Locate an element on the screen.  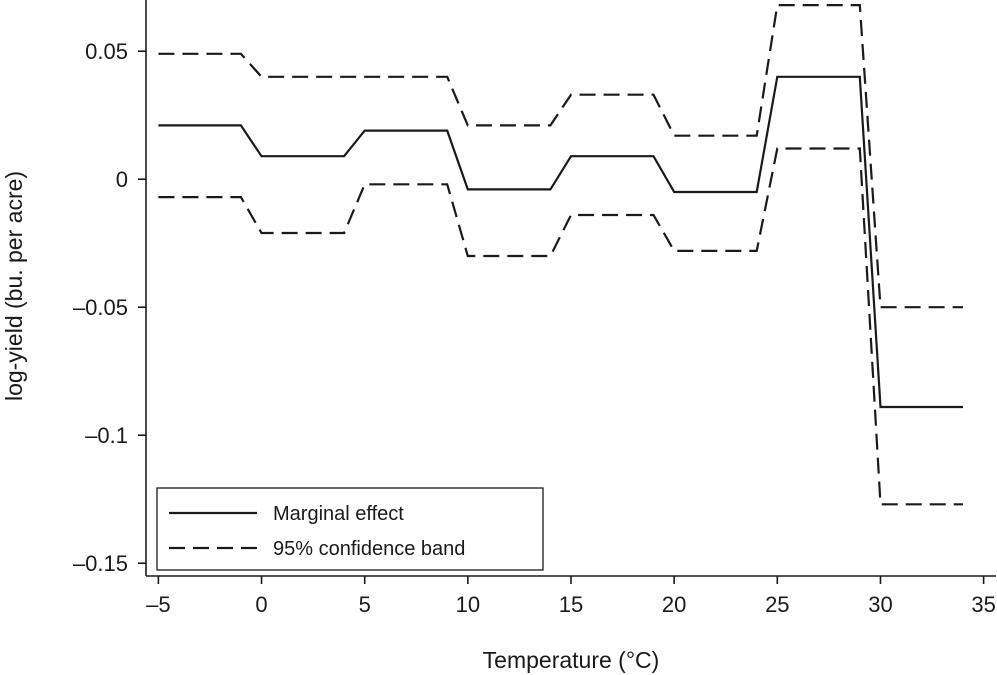
x-tick-label: 10 is located at coordinates (468, 604).